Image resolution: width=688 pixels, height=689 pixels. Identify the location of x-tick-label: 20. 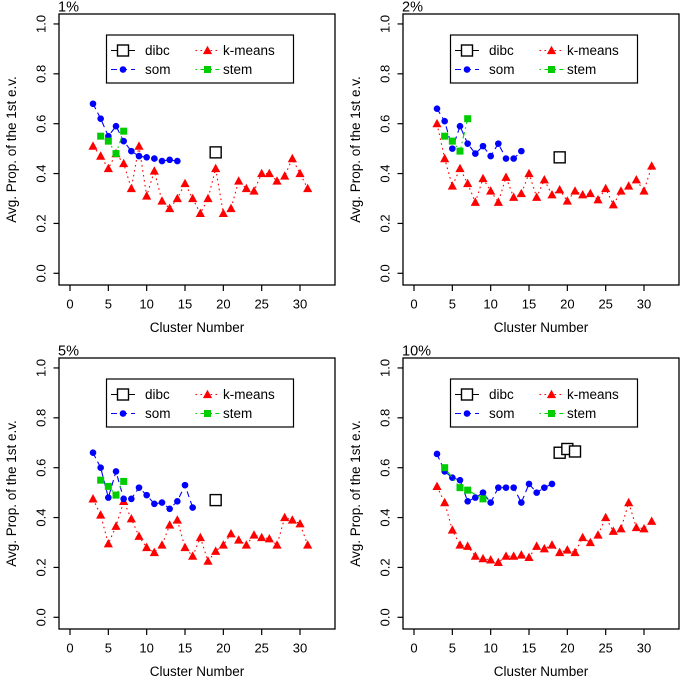
(567, 648).